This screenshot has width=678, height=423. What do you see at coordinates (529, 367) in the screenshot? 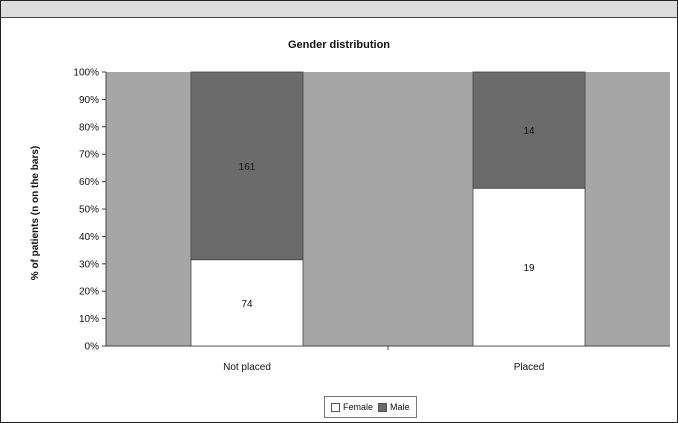
I see `x-tick-label: Placed` at bounding box center [529, 367].